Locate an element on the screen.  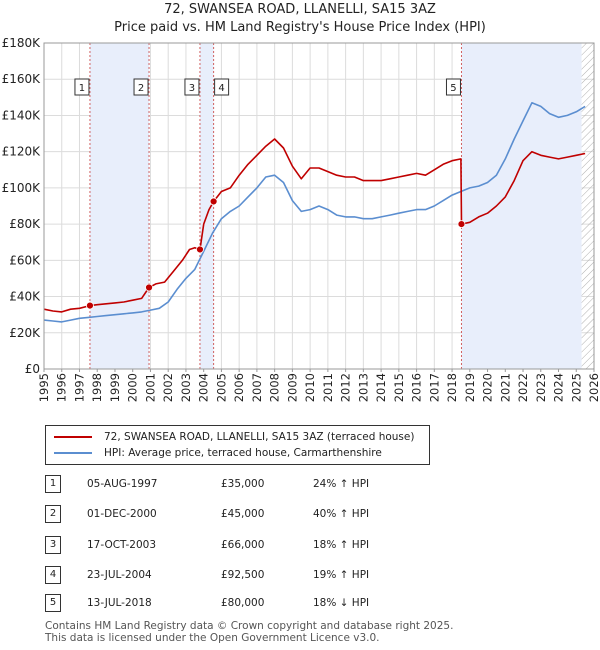
sale-date: 05-AUG-1997 is located at coordinates (122, 484).